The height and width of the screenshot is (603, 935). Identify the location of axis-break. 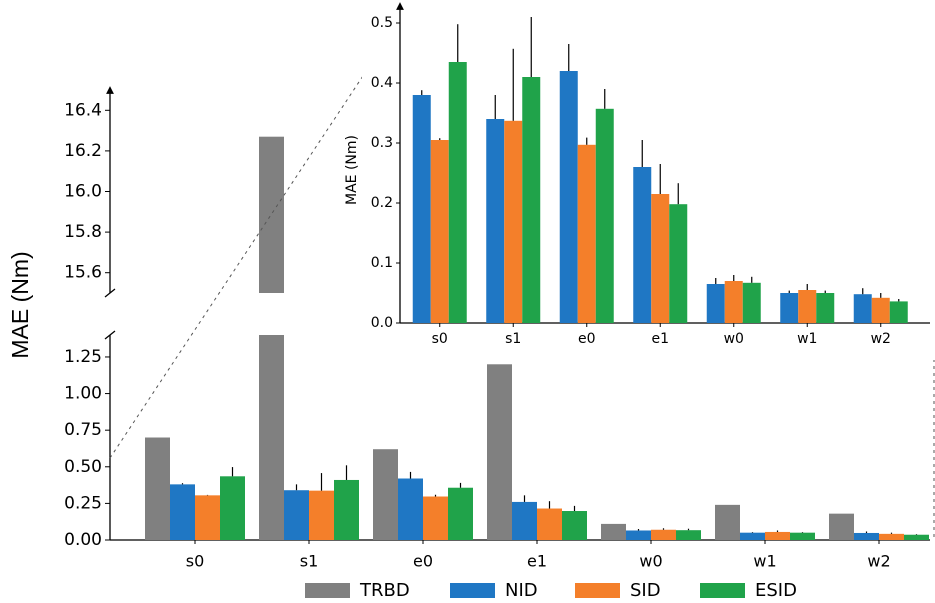
(110, 314).